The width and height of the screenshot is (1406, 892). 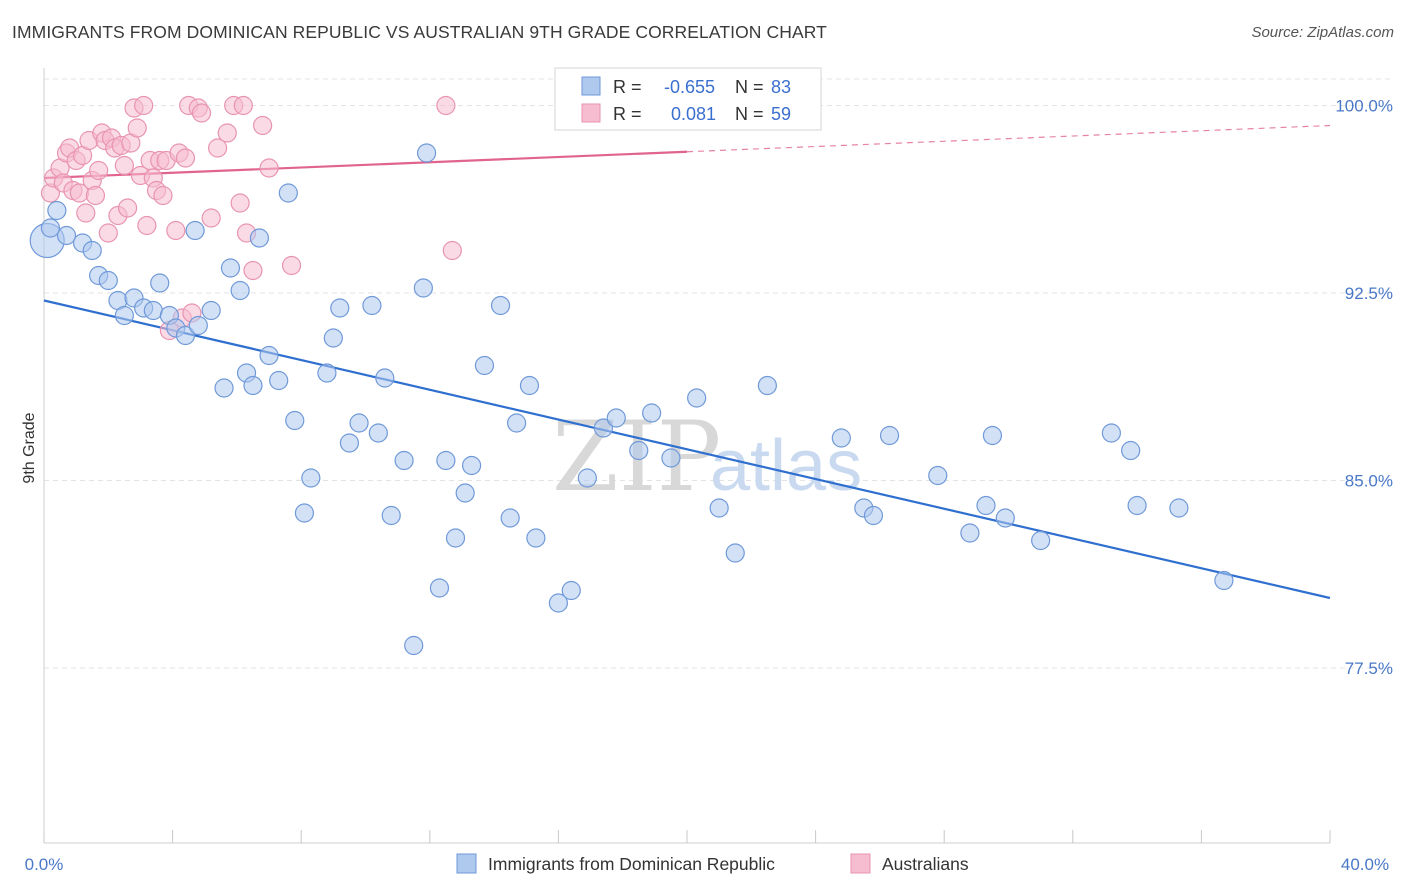 What do you see at coordinates (781, 87) in the screenshot?
I see `legend-n-value-1: 83` at bounding box center [781, 87].